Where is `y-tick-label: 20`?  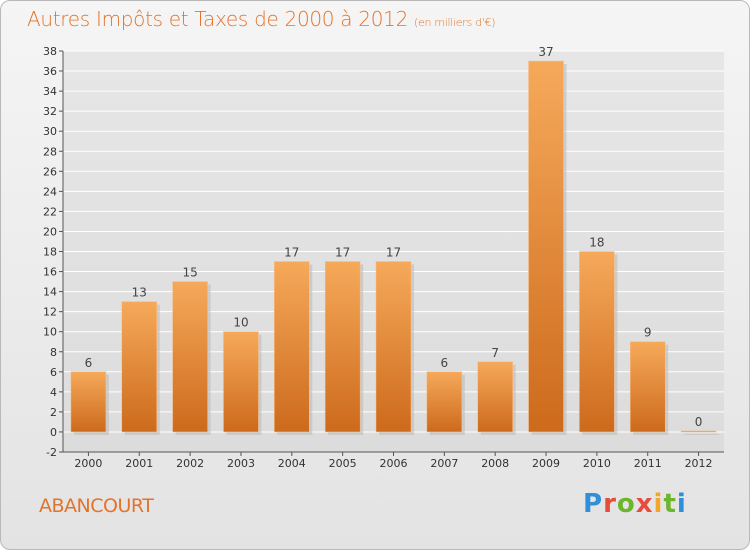
y-tick-label: 20 is located at coordinates (50, 231).